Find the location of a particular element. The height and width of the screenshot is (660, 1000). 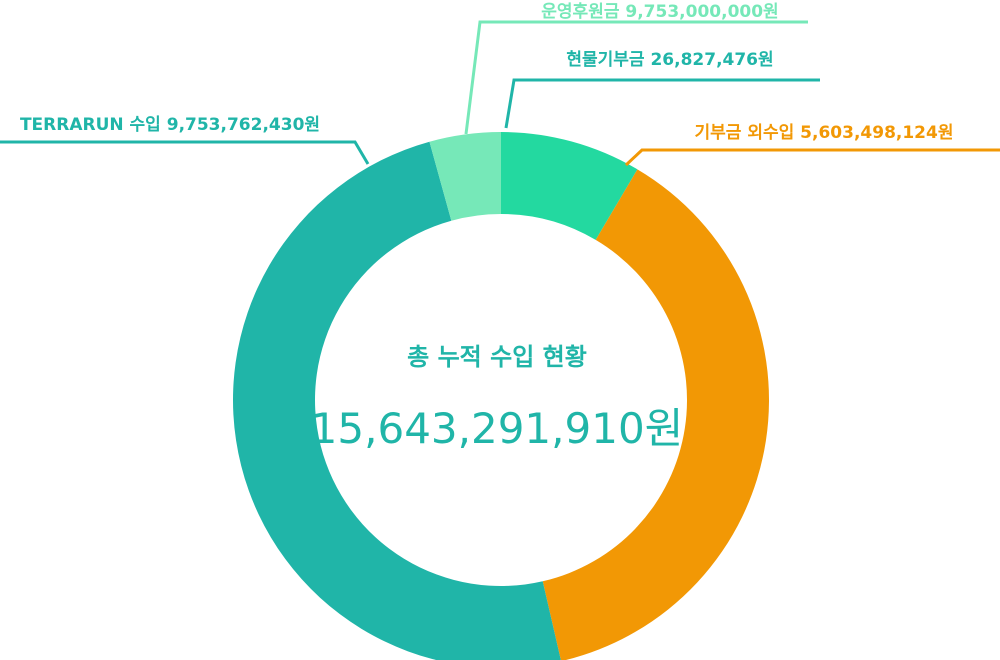

label-goods: 현물기부금 26,827,476원 is located at coordinates (669, 60).